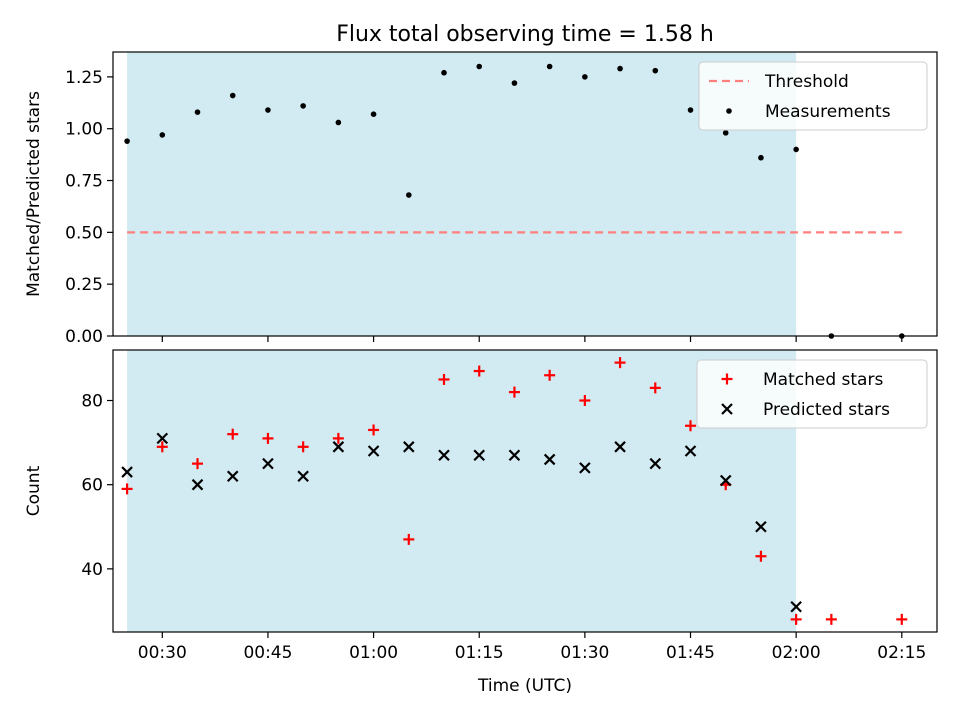 The width and height of the screenshot is (960, 720). What do you see at coordinates (34, 194) in the screenshot?
I see `y-axis-label: Matched/Predicted stars` at bounding box center [34, 194].